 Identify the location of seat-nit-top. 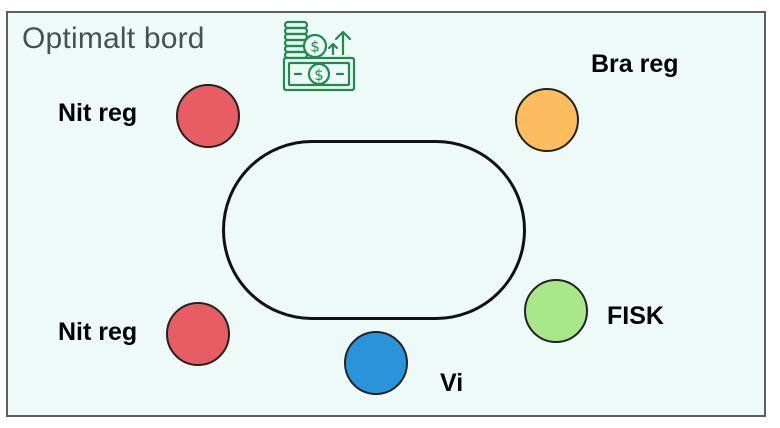
(208, 116).